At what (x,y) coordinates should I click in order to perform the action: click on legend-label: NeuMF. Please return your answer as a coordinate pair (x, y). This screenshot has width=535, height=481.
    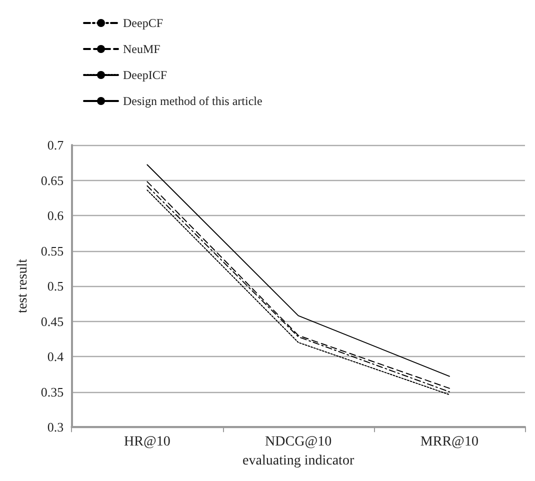
    Looking at the image, I should click on (142, 49).